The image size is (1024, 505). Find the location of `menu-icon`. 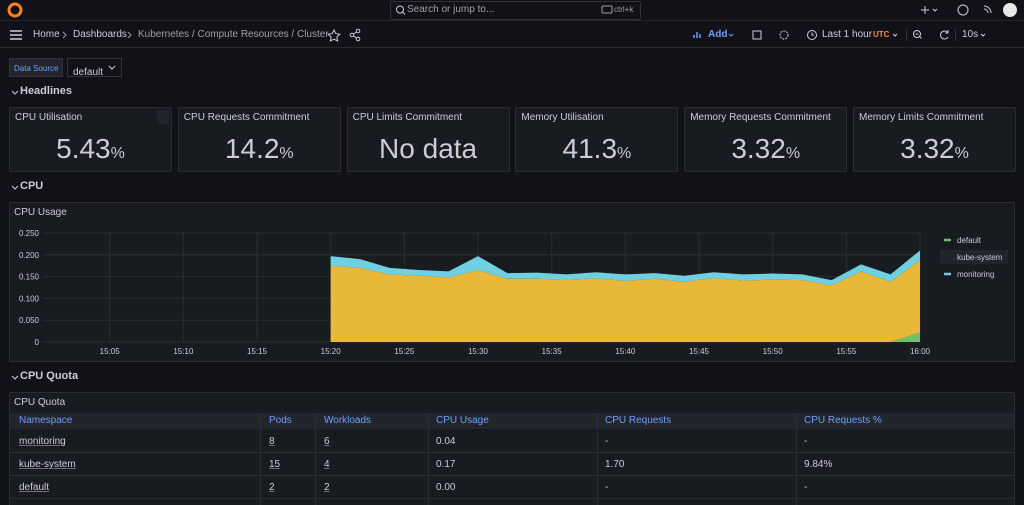

menu-icon is located at coordinates (16, 35).